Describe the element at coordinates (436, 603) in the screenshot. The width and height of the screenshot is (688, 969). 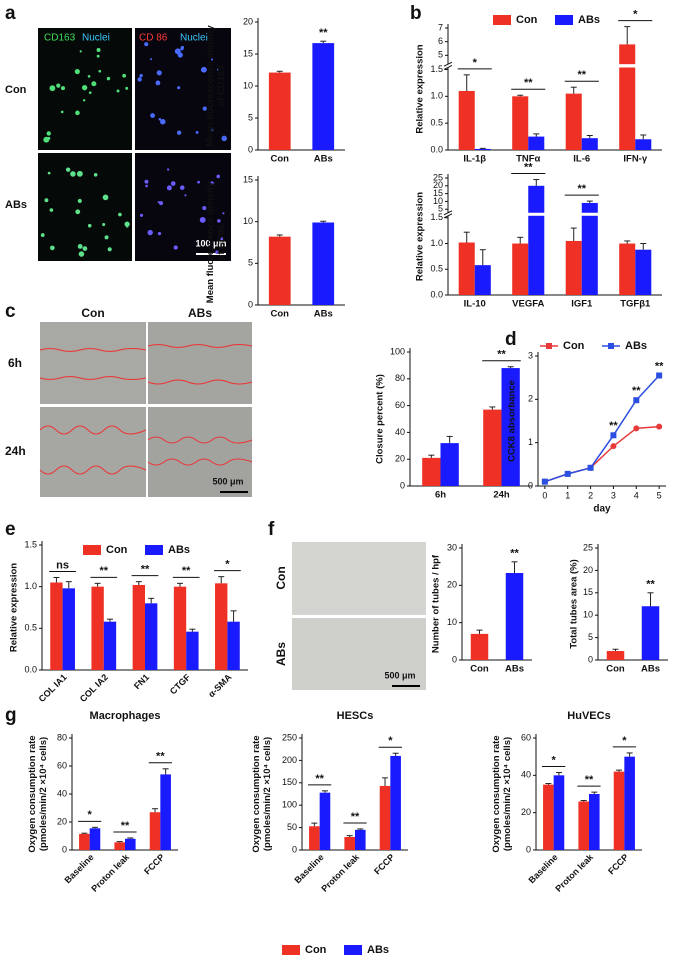
I see `y-axis-label: Number of tubes / hpf` at that location.